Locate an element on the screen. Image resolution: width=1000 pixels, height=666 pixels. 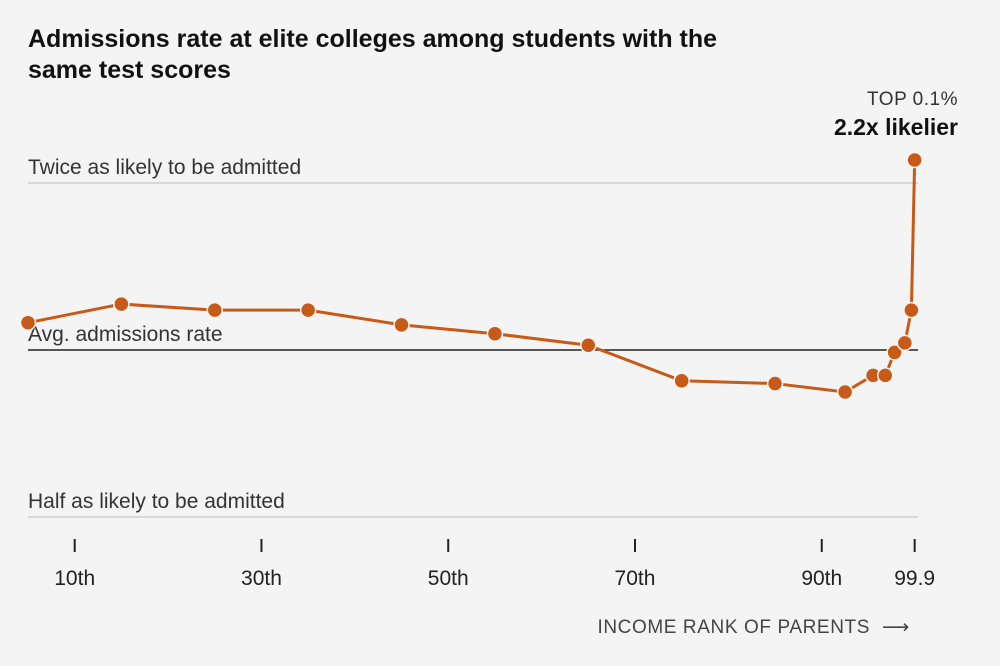
reference-line-label-1: Avg. admissions rate is located at coordinates (125, 334).